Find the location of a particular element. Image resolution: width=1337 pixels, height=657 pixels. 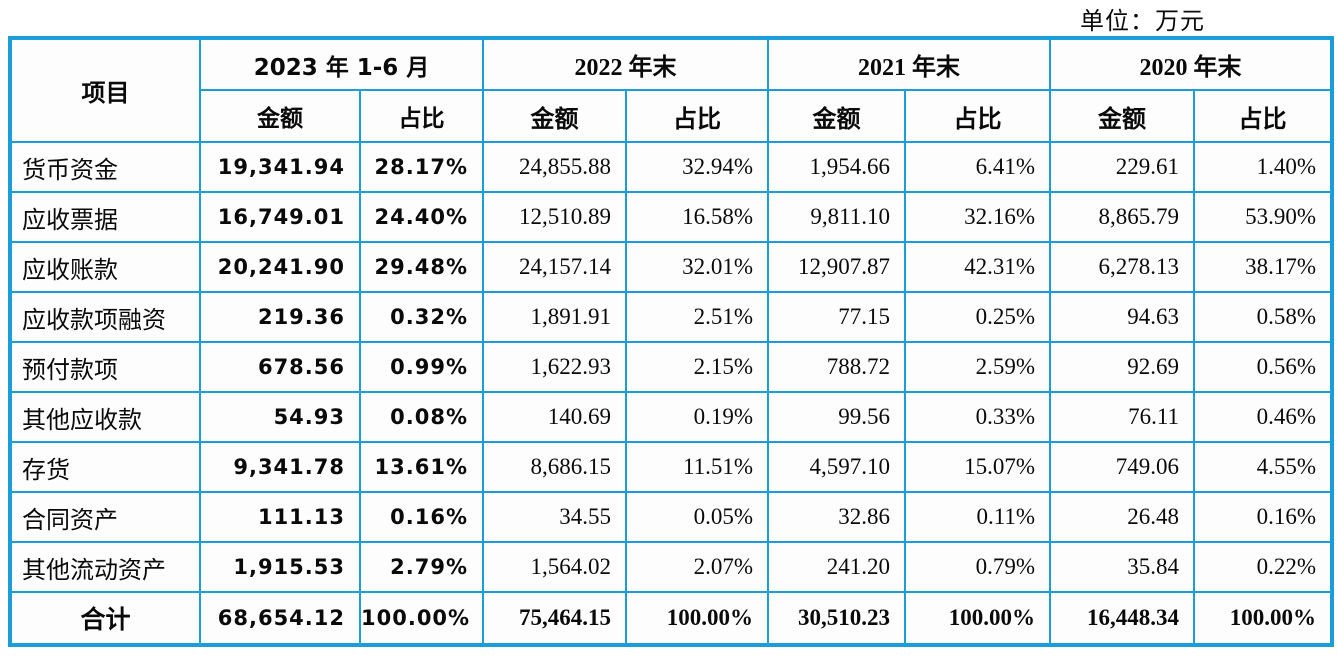

ratio-cell: 0.46% is located at coordinates (1263, 417).